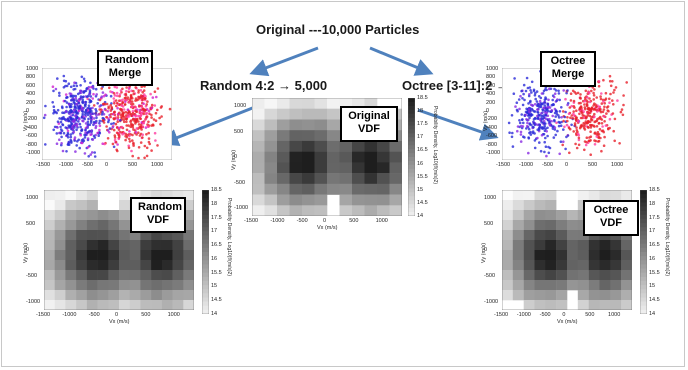 The height and width of the screenshot is (370, 688). I want to click on random-merge-line1: Random, so click(127, 60).